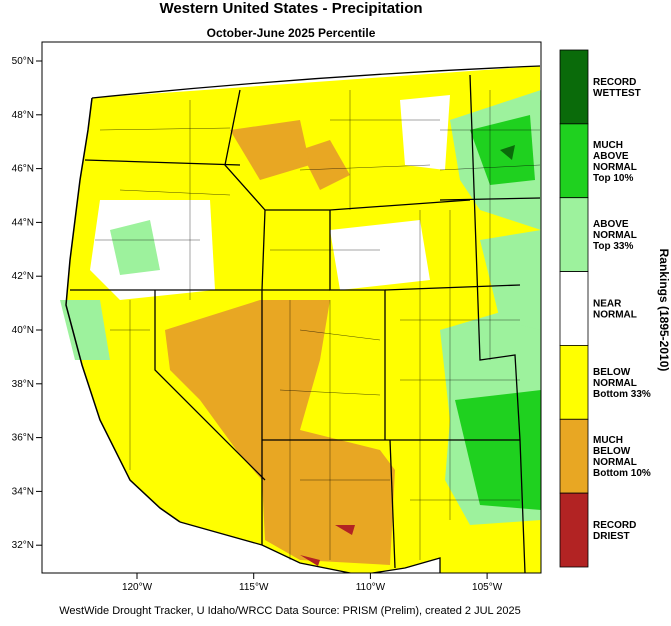  I want to click on lon-label: 105°W, so click(487, 587).